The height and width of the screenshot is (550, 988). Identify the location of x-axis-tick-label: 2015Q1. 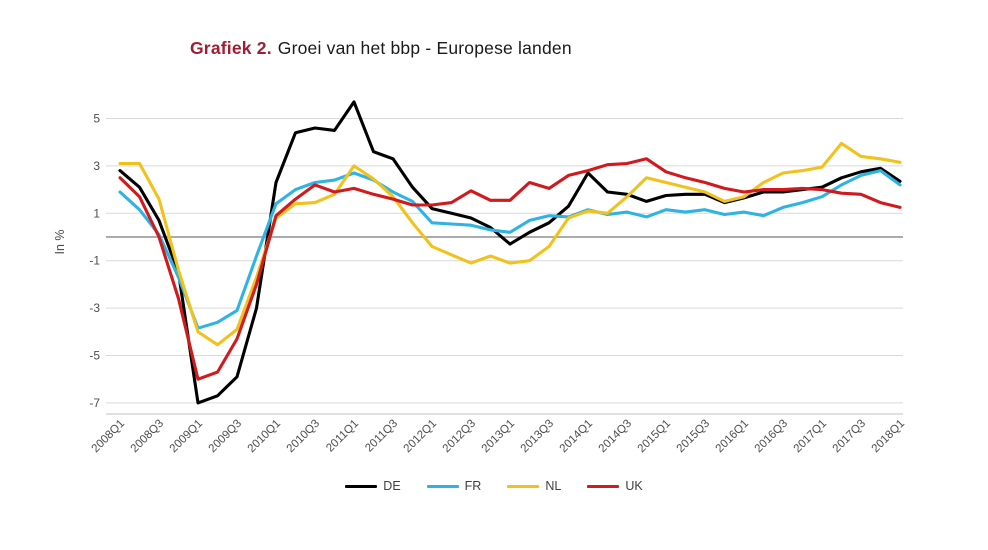
(654, 436).